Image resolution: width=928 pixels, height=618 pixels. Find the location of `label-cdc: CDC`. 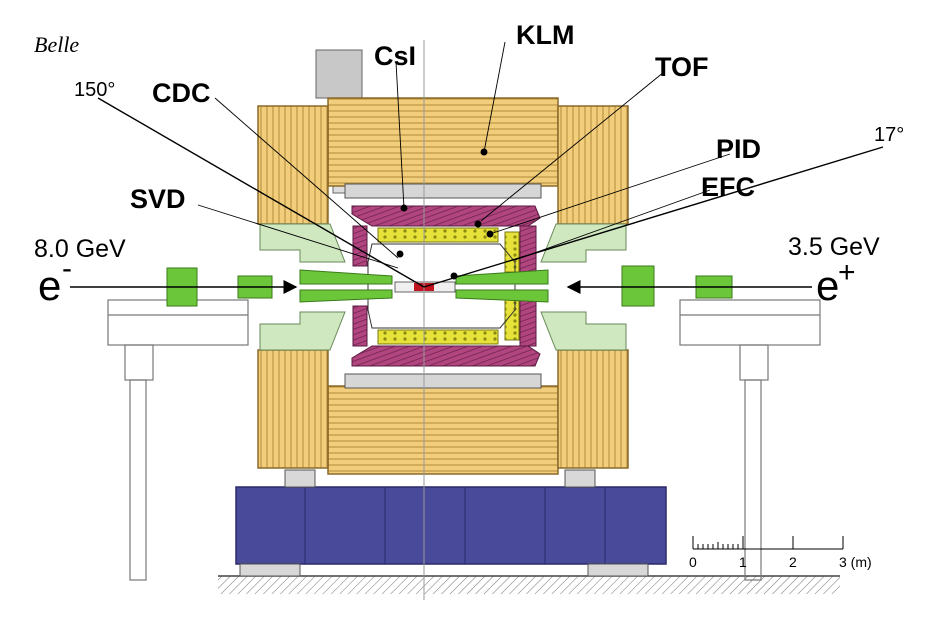

label-cdc: CDC is located at coordinates (181, 93).